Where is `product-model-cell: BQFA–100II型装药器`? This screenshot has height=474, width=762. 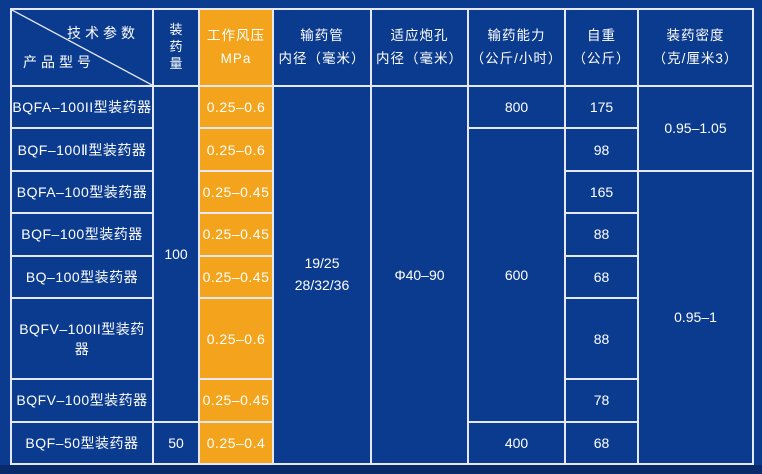 product-model-cell: BQFA–100II型装药器 is located at coordinates (82, 107).